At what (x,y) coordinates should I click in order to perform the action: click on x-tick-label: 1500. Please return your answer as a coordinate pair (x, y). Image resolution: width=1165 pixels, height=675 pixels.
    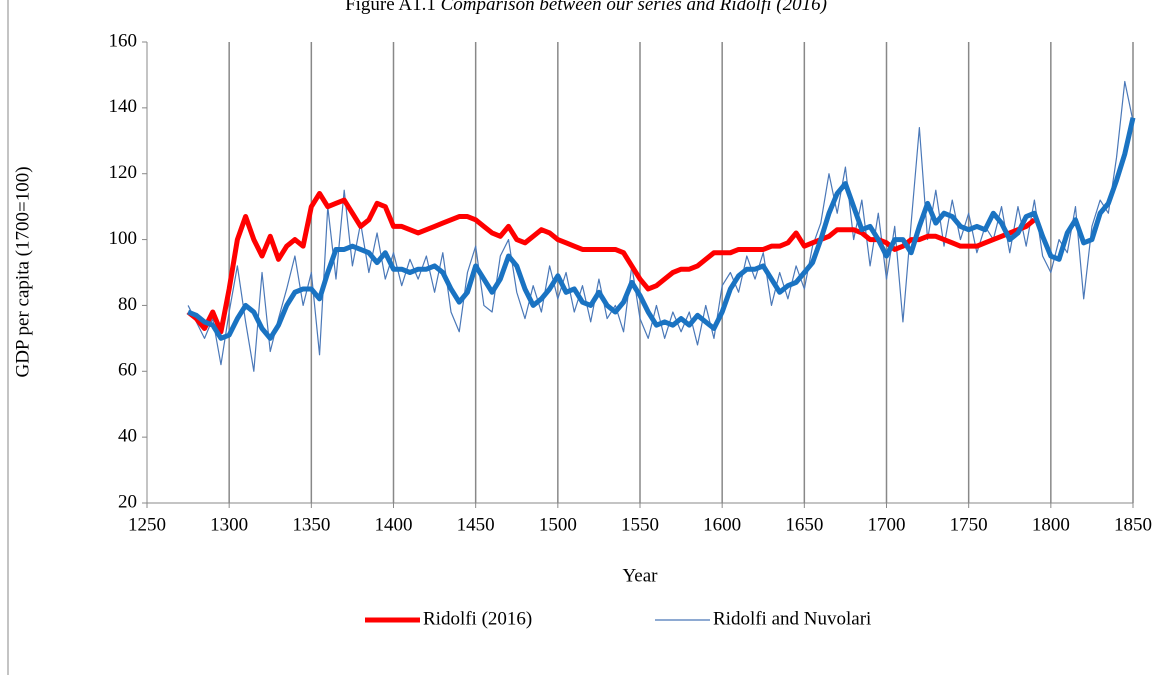
    Looking at the image, I should click on (558, 524).